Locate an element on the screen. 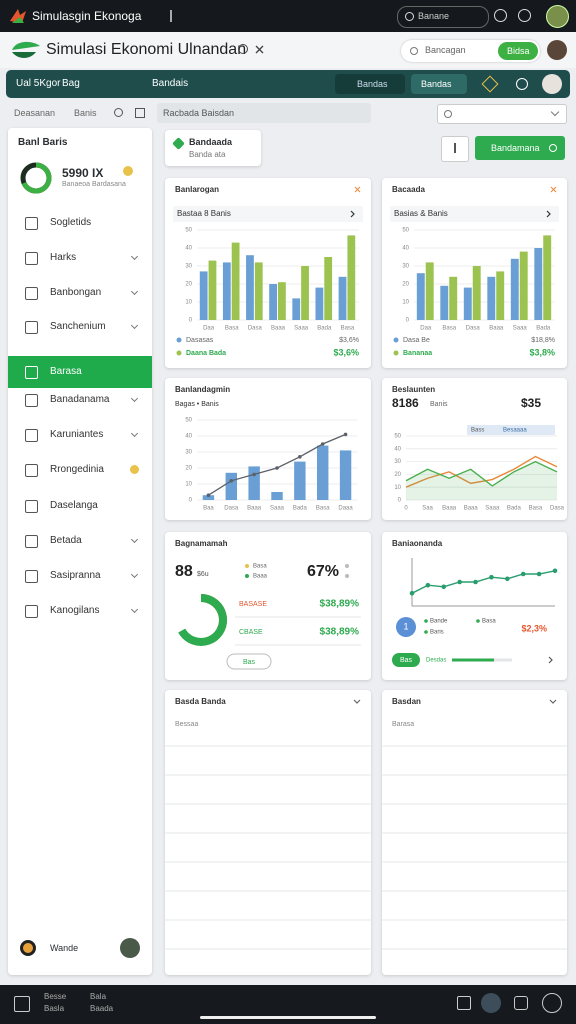 The image size is (576, 1024). sidebar-item: Harks is located at coordinates (63, 257).